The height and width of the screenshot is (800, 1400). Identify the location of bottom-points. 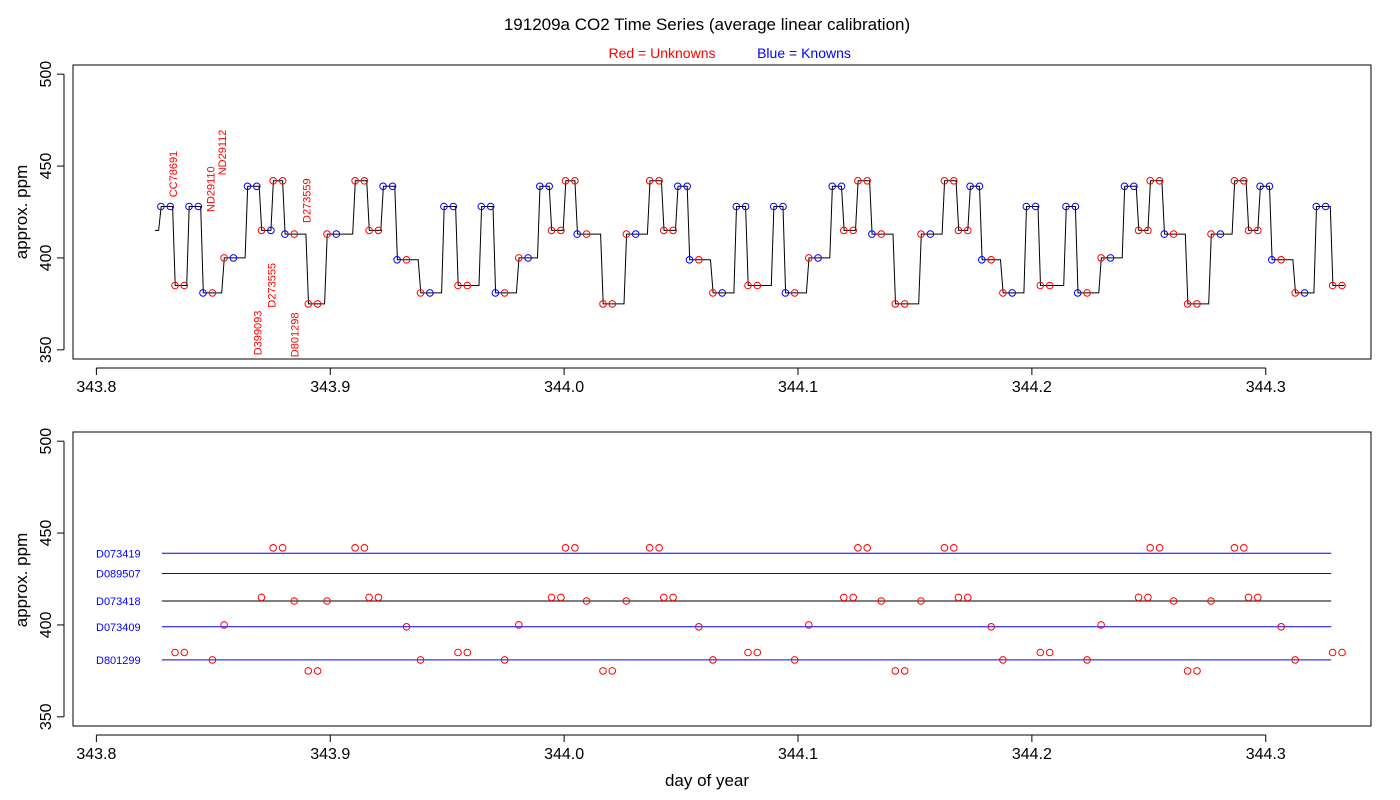
(758, 609).